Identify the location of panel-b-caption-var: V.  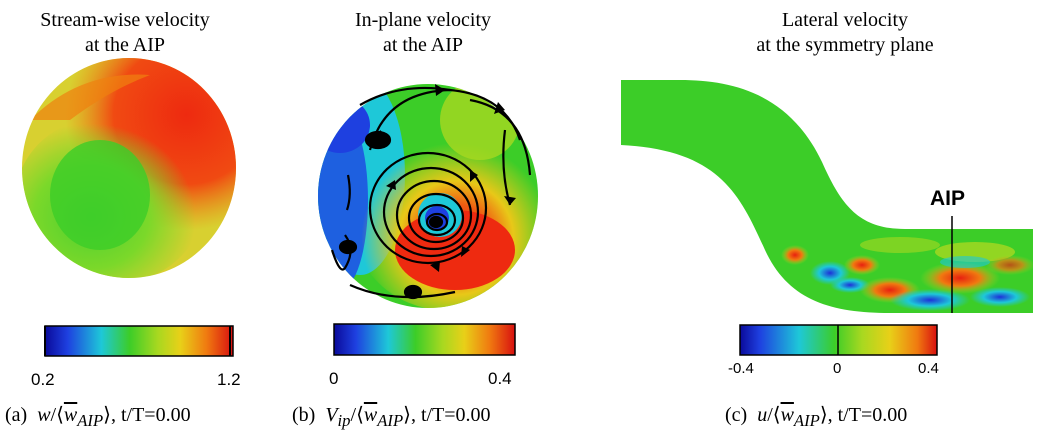
(331, 415).